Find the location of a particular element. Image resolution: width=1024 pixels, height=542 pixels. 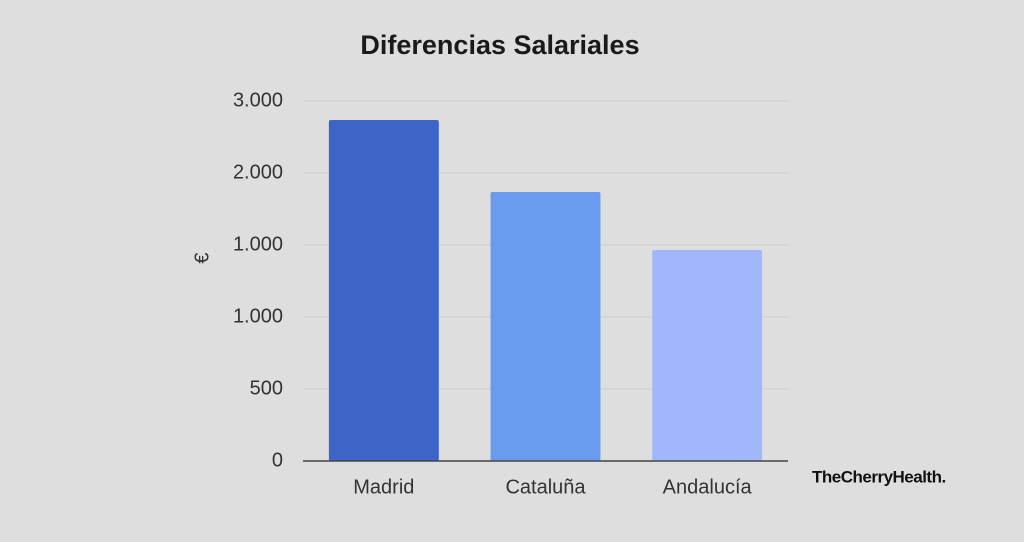

x-tick-label: Cataluña is located at coordinates (545, 487).